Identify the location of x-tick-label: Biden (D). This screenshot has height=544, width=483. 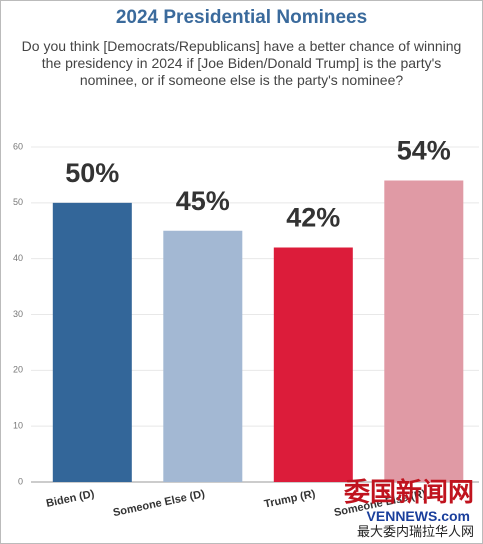
(70, 499).